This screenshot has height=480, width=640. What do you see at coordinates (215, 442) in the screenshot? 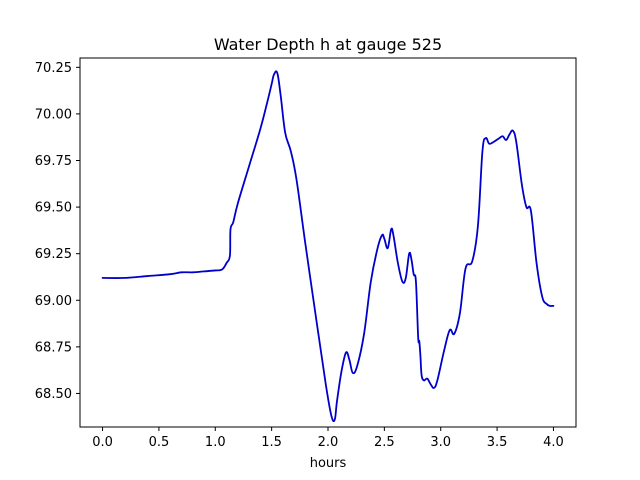
I see `x-tick-label: 1.0` at bounding box center [215, 442].